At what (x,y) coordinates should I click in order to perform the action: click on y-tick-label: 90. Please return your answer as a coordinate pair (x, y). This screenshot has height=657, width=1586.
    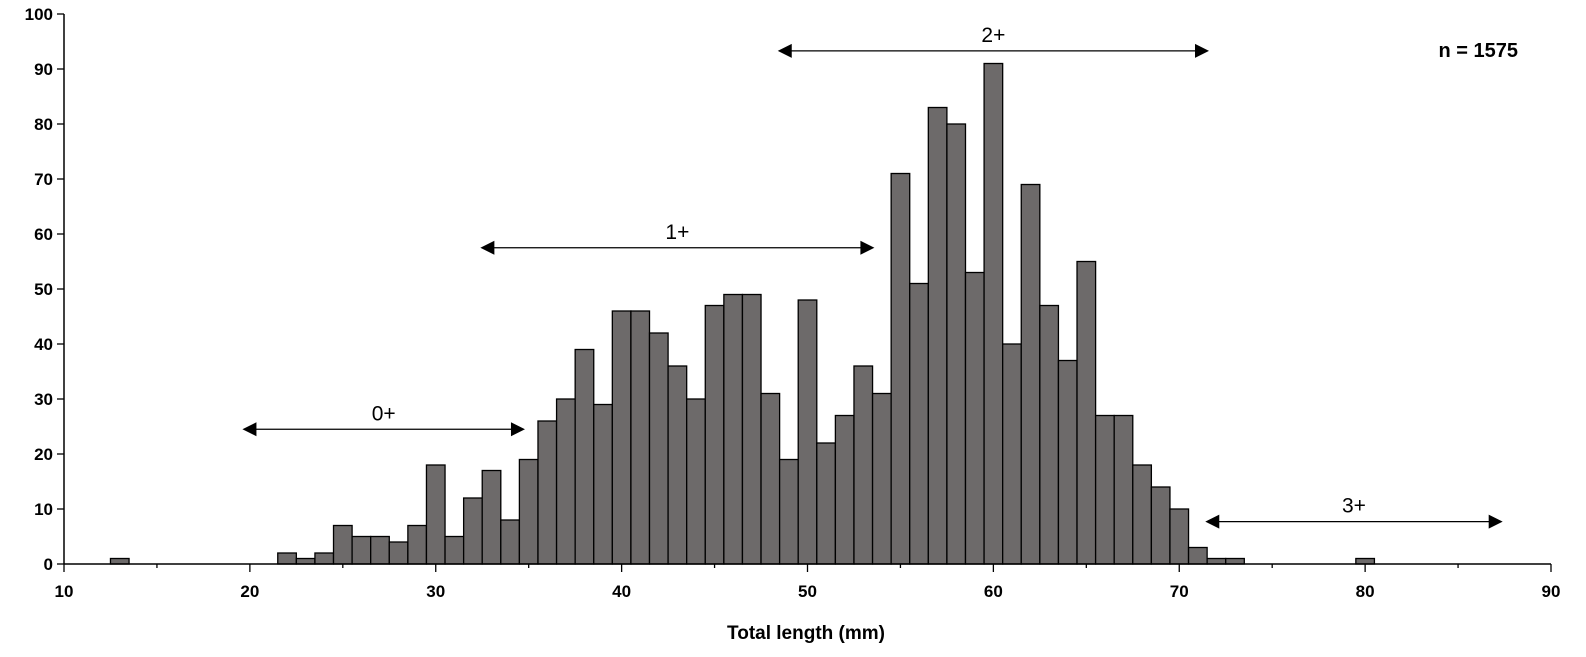
    Looking at the image, I should click on (43, 69).